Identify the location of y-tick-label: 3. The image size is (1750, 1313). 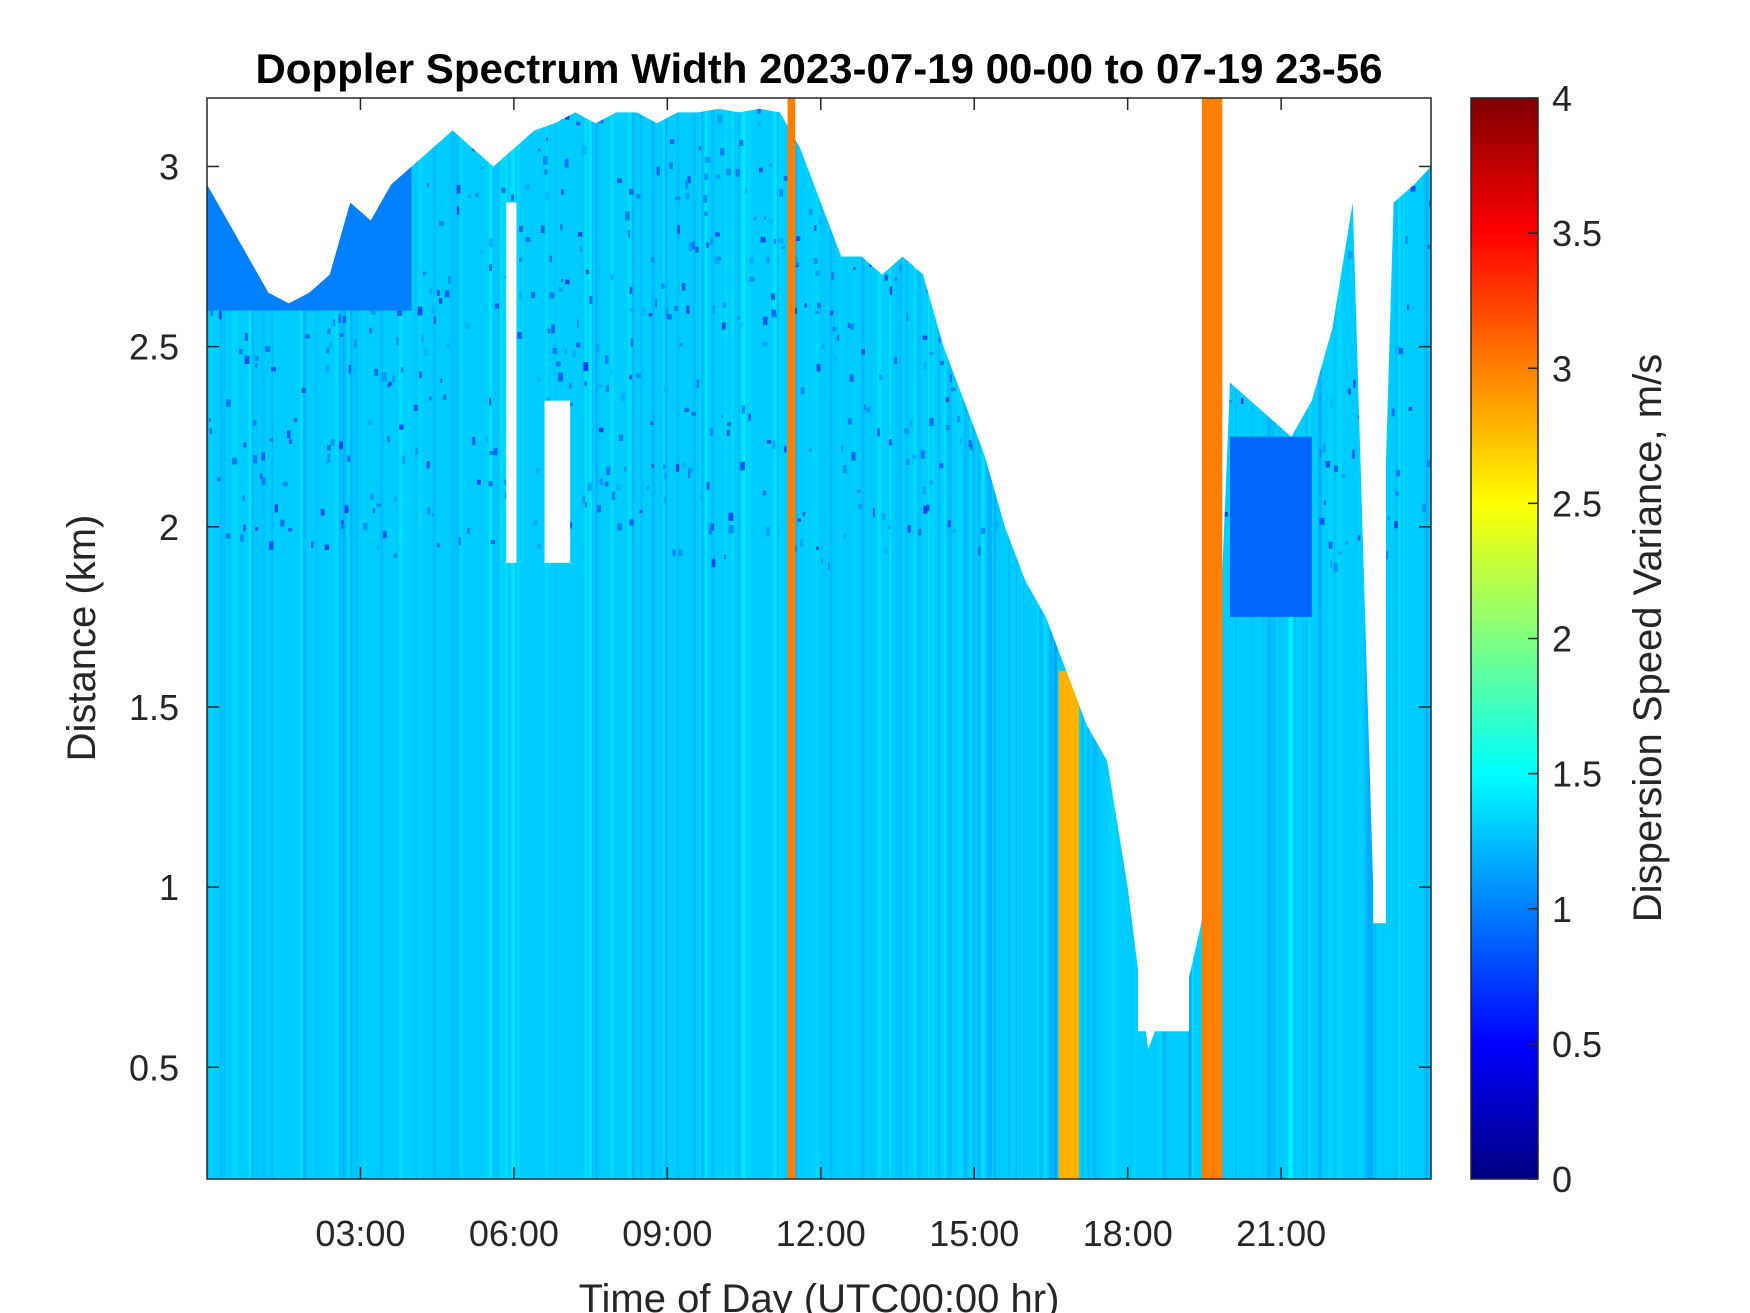
(169, 166).